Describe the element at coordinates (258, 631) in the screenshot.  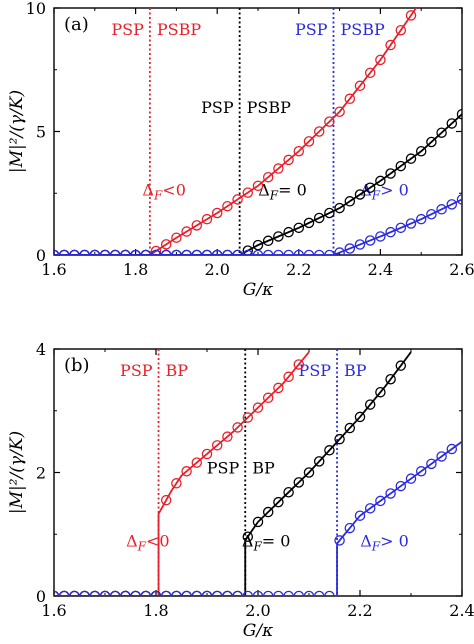
I see `x-axis-label: G/κ` at that location.